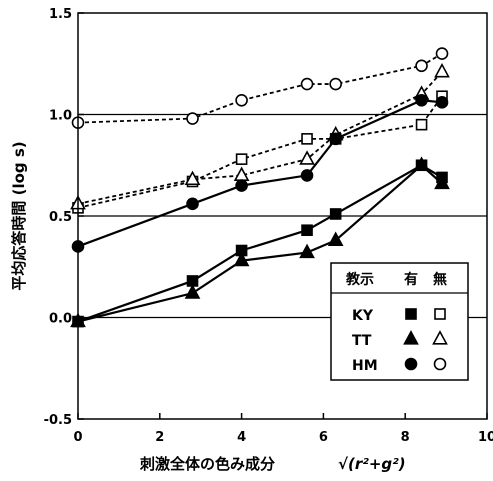 The width and height of the screenshot is (493, 481). What do you see at coordinates (411, 279) in the screenshot?
I see `legend-header-with: 有` at bounding box center [411, 279].